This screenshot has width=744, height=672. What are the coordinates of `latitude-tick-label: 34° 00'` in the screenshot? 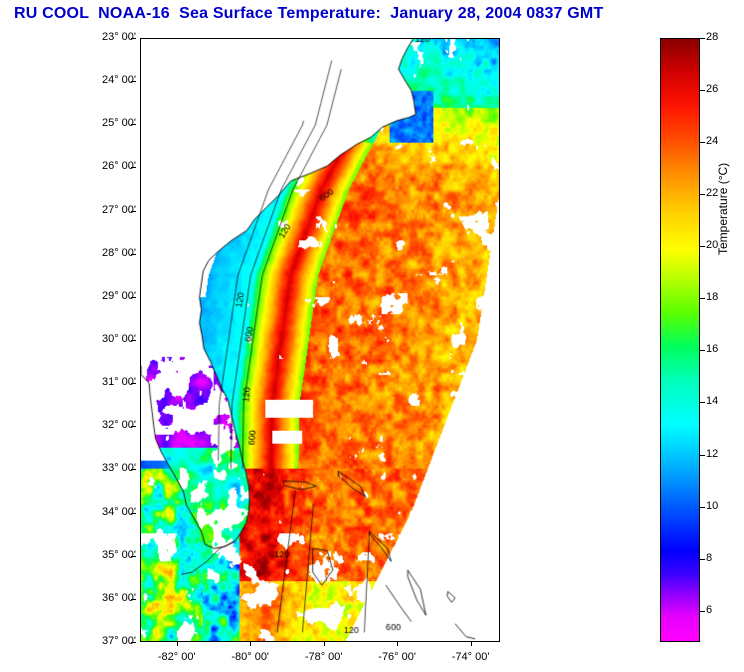 It's located at (118, 511).